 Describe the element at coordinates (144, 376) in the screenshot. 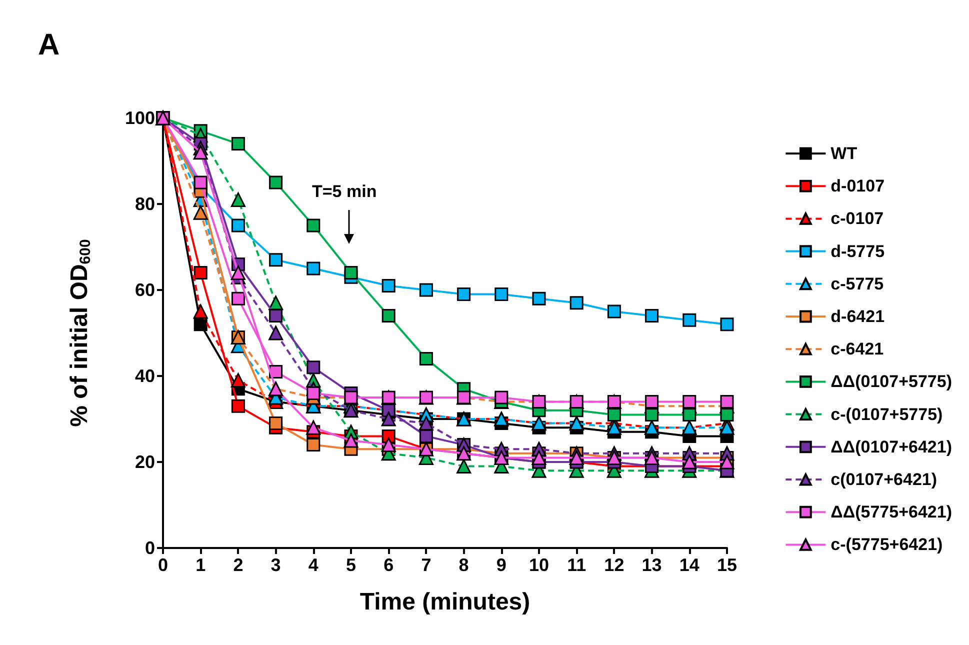

I see `y-tick-label: 40` at that location.